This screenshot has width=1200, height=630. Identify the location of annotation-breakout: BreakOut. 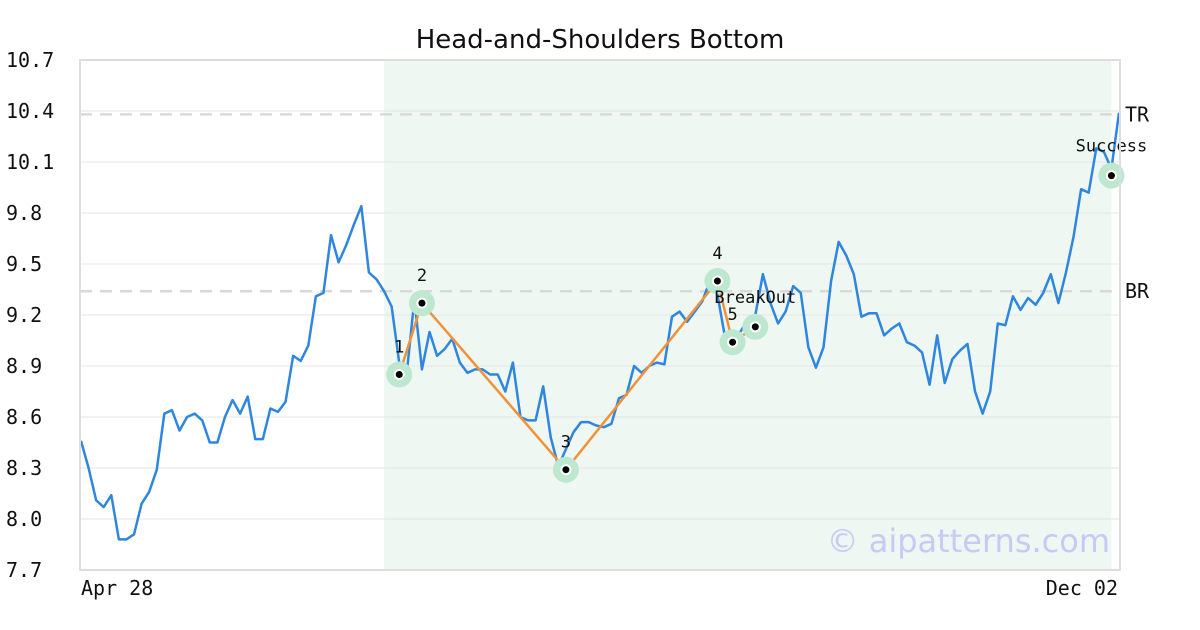
(755, 298).